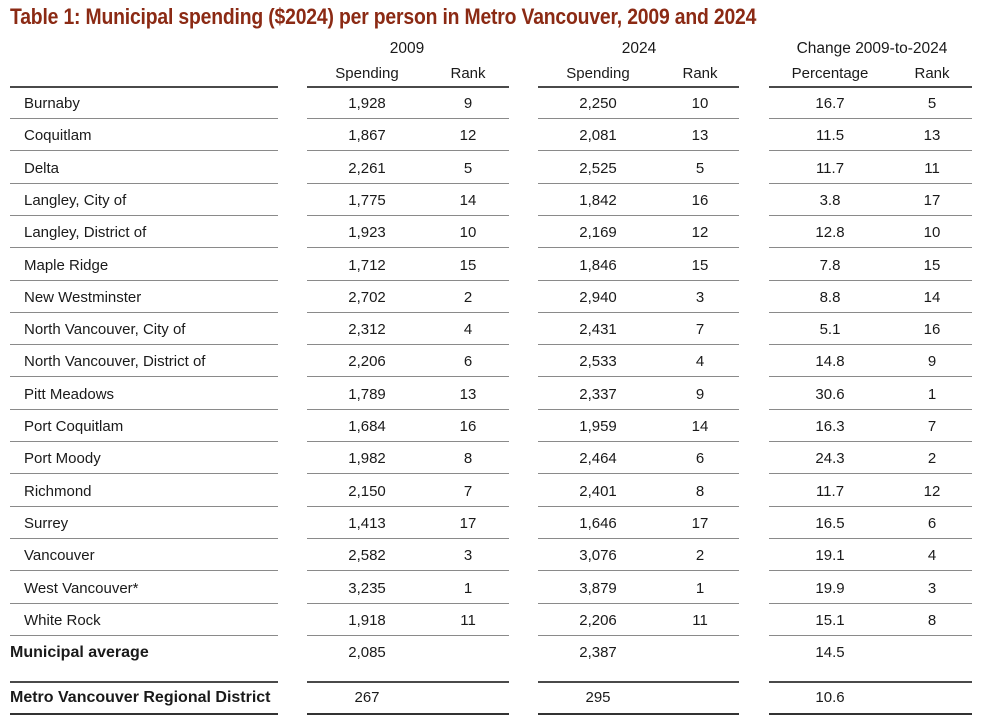 Image resolution: width=988 pixels, height=723 pixels. What do you see at coordinates (367, 491) in the screenshot?
I see `table-cell: 2,150` at bounding box center [367, 491].